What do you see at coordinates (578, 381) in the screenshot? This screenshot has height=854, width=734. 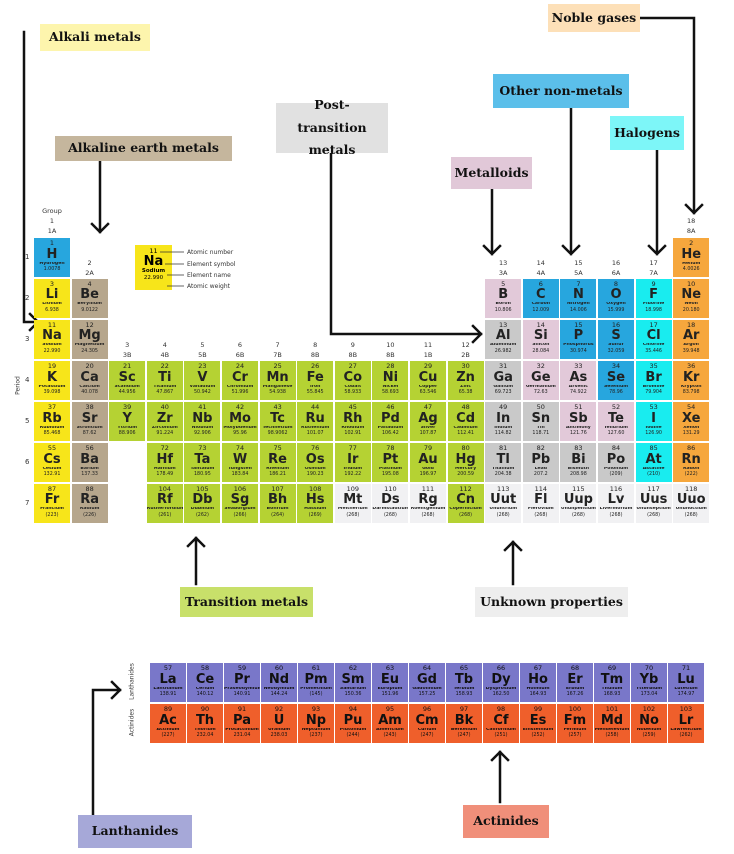 I see `element-cell-as: 33 As Arsenic 74.922` at bounding box center [578, 381].